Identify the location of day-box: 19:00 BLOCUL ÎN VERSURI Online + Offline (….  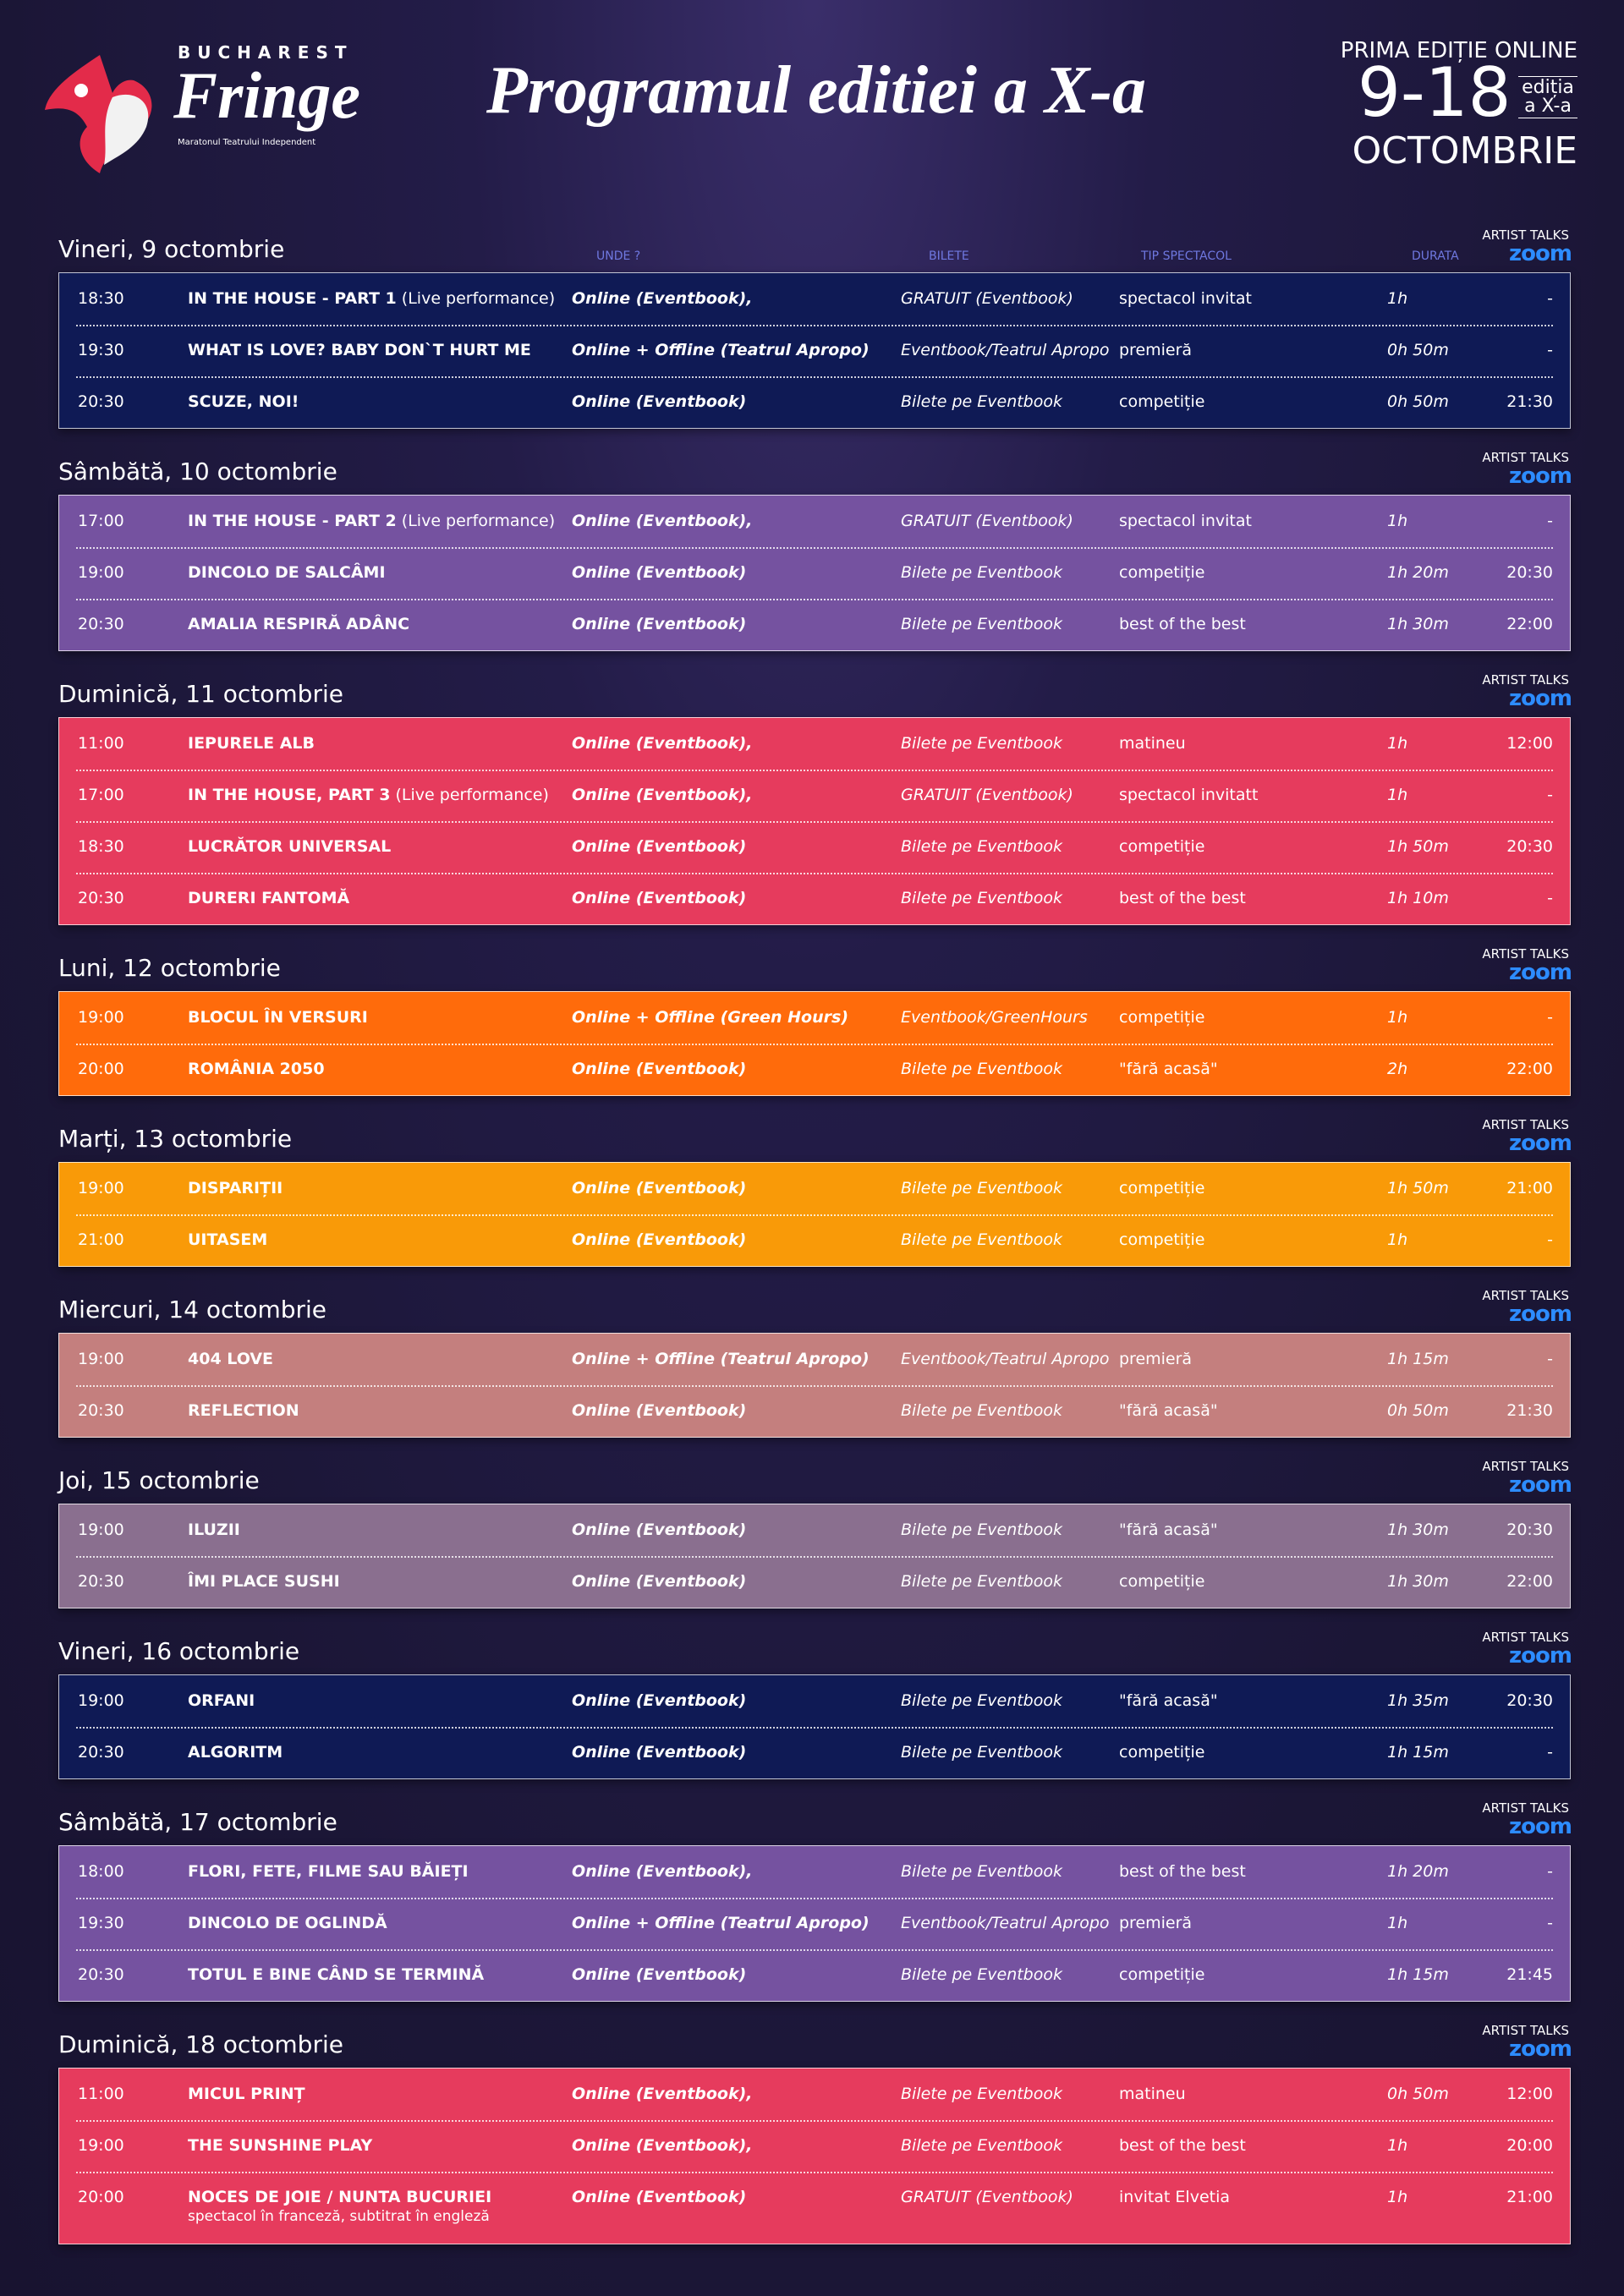
(815, 1044).